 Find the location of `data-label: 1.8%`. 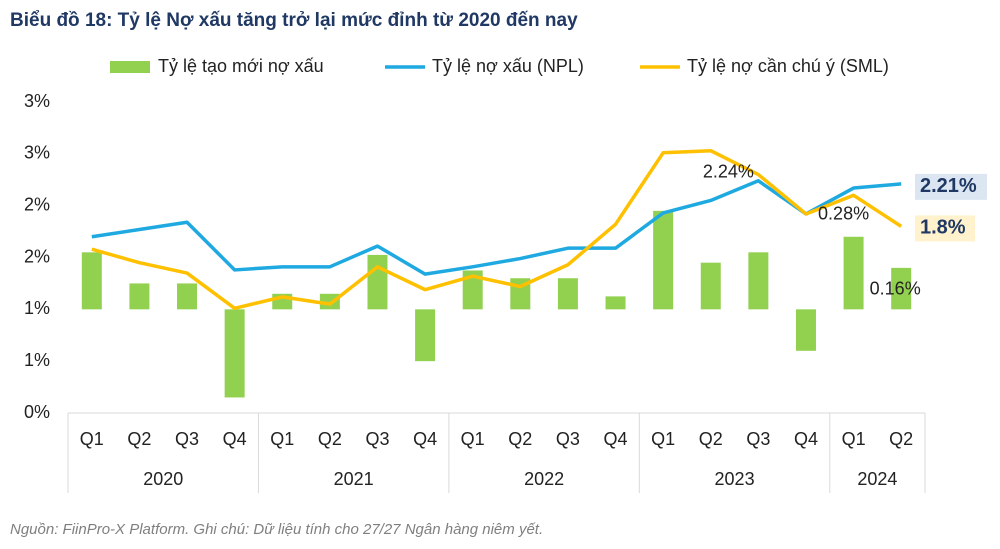

data-label: 1.8% is located at coordinates (943, 228).